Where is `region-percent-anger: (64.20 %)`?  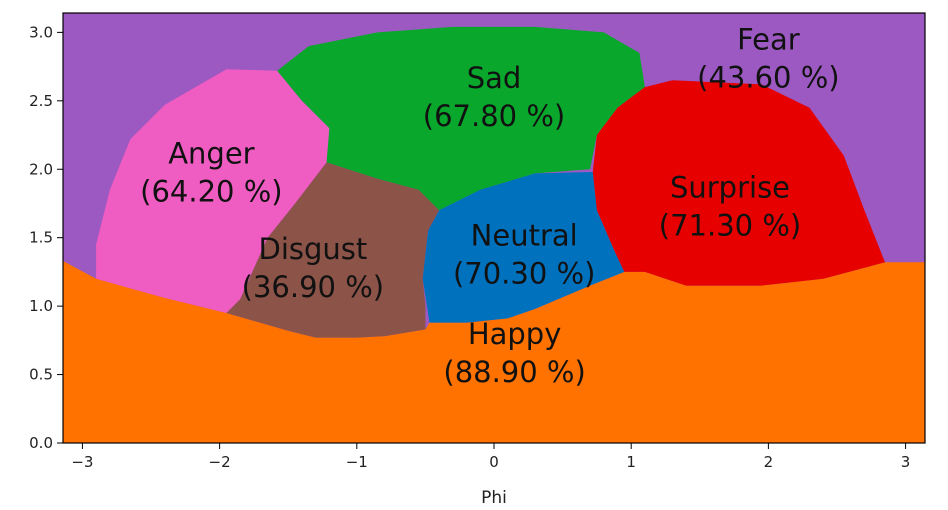 region-percent-anger: (64.20 %) is located at coordinates (211, 191).